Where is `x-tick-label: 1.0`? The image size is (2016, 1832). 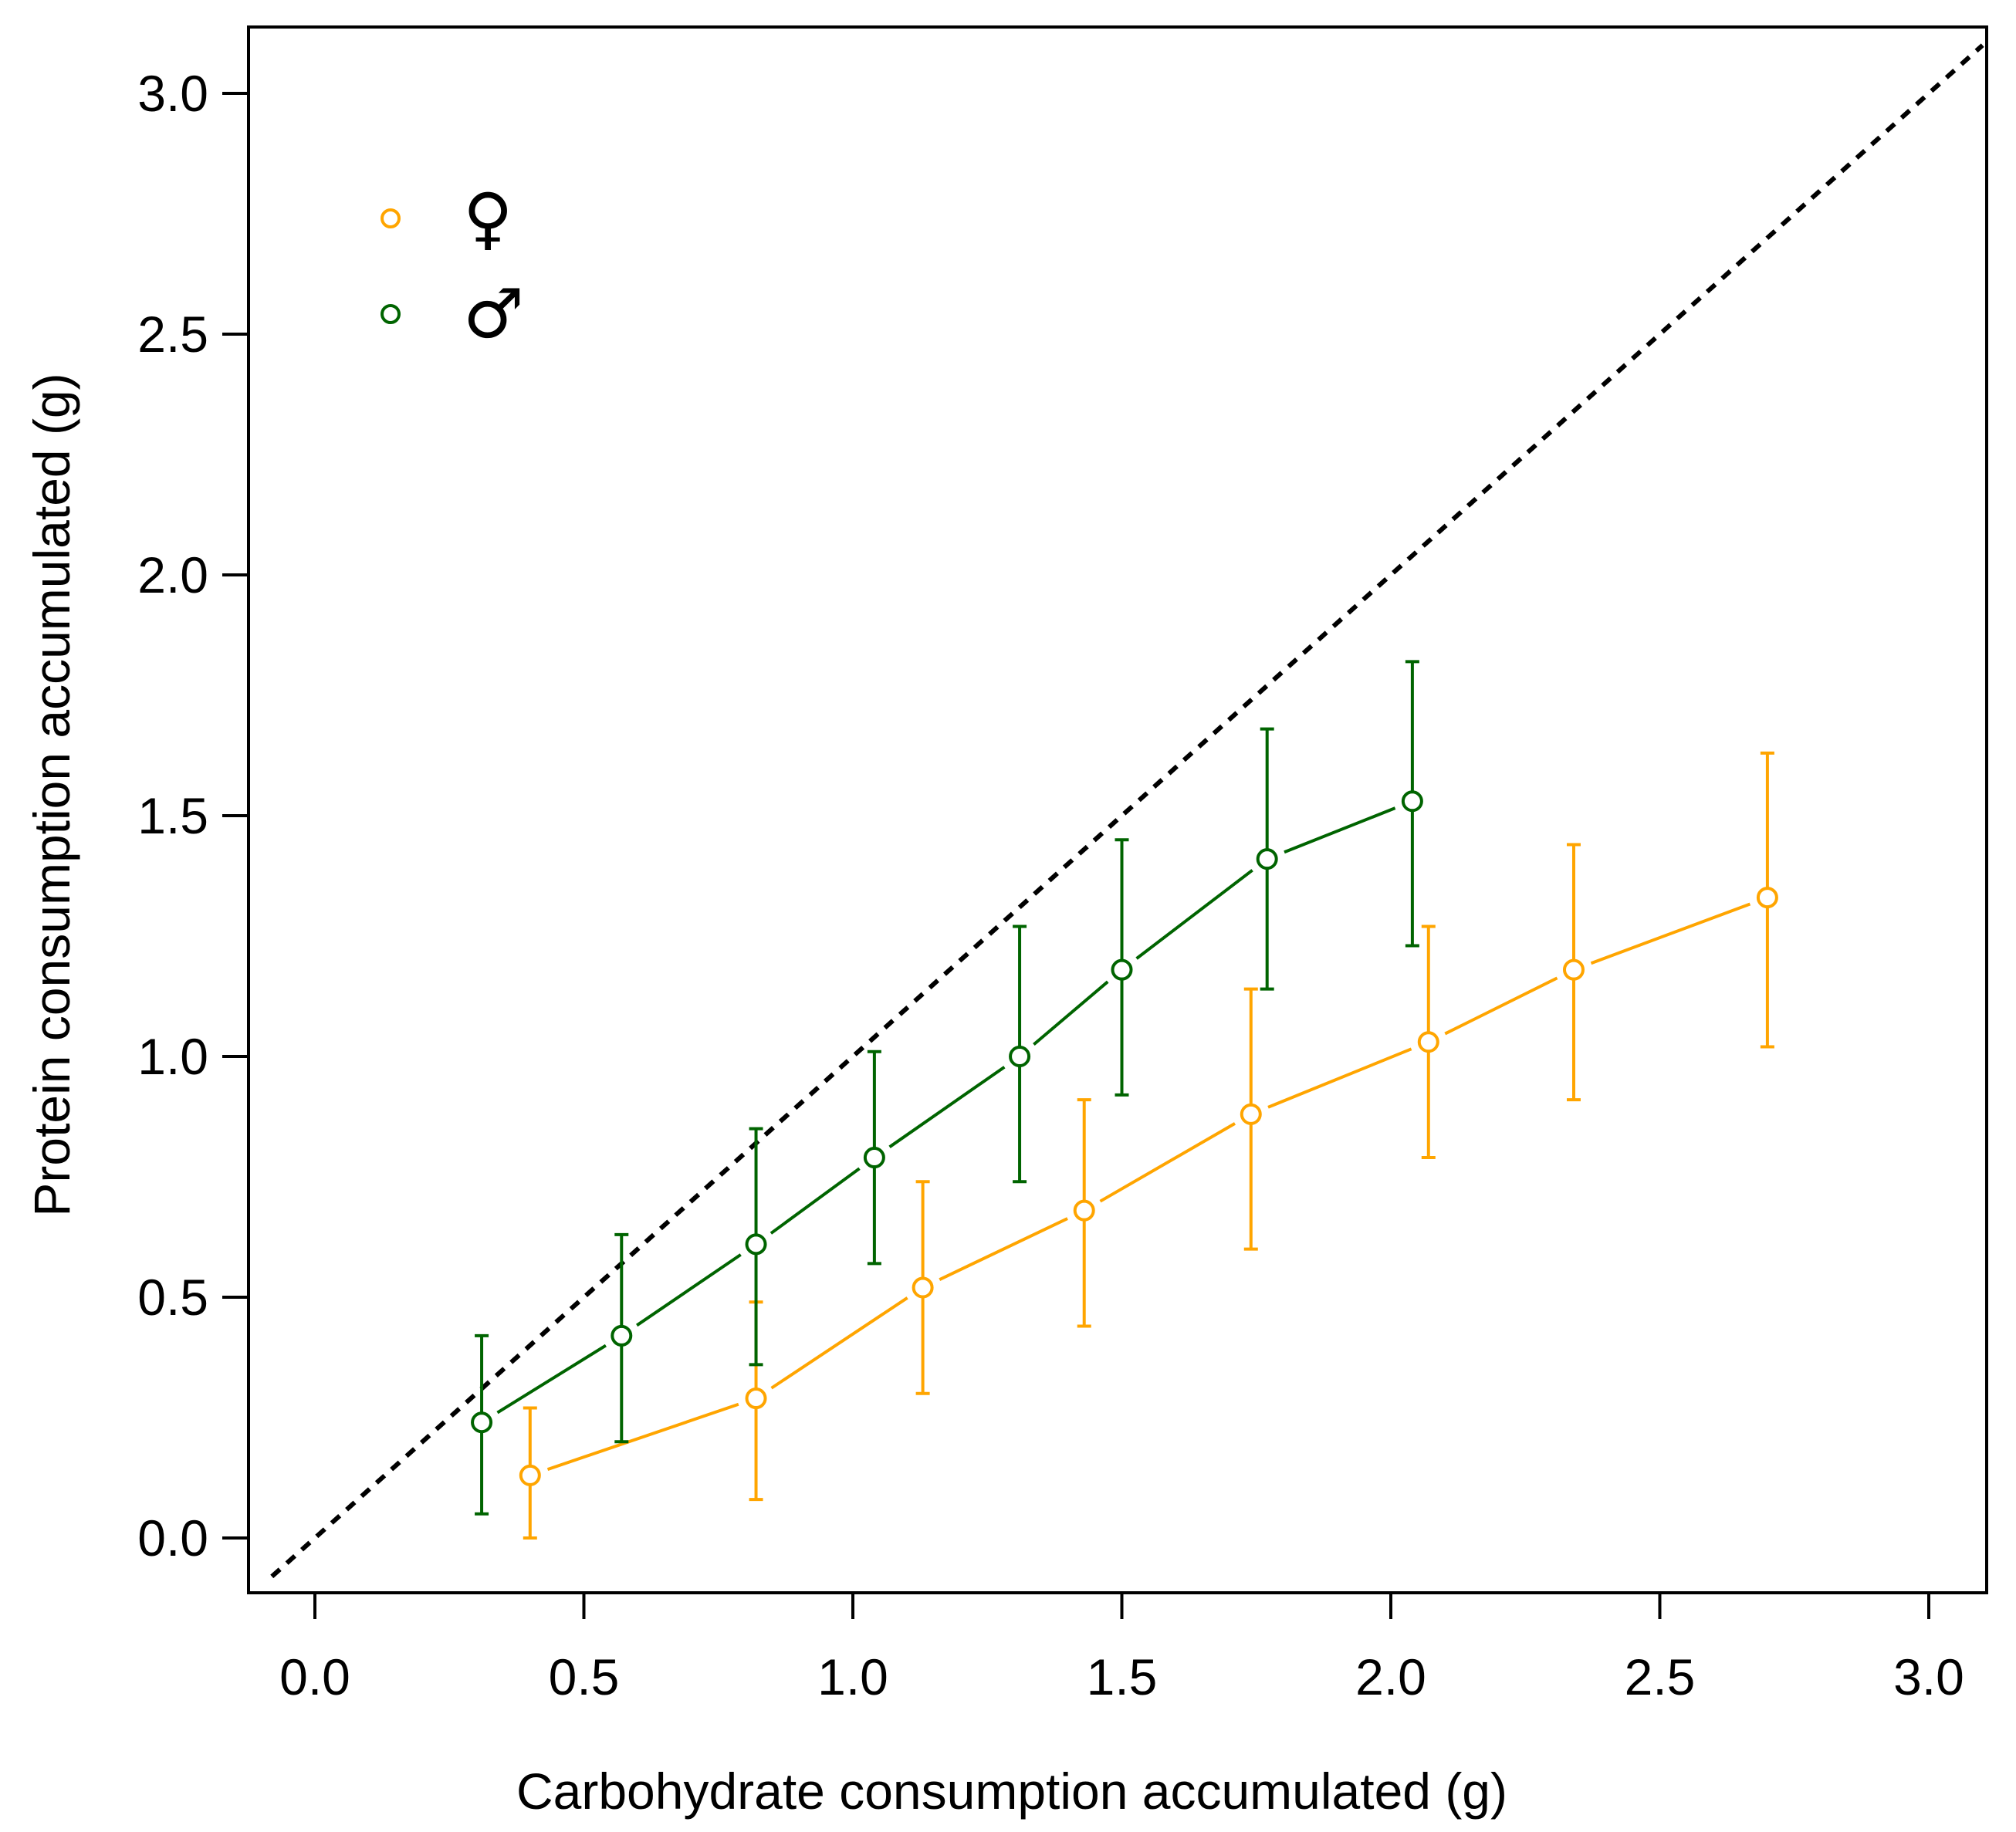
x-tick-label: 1.0 is located at coordinates (852, 1676).